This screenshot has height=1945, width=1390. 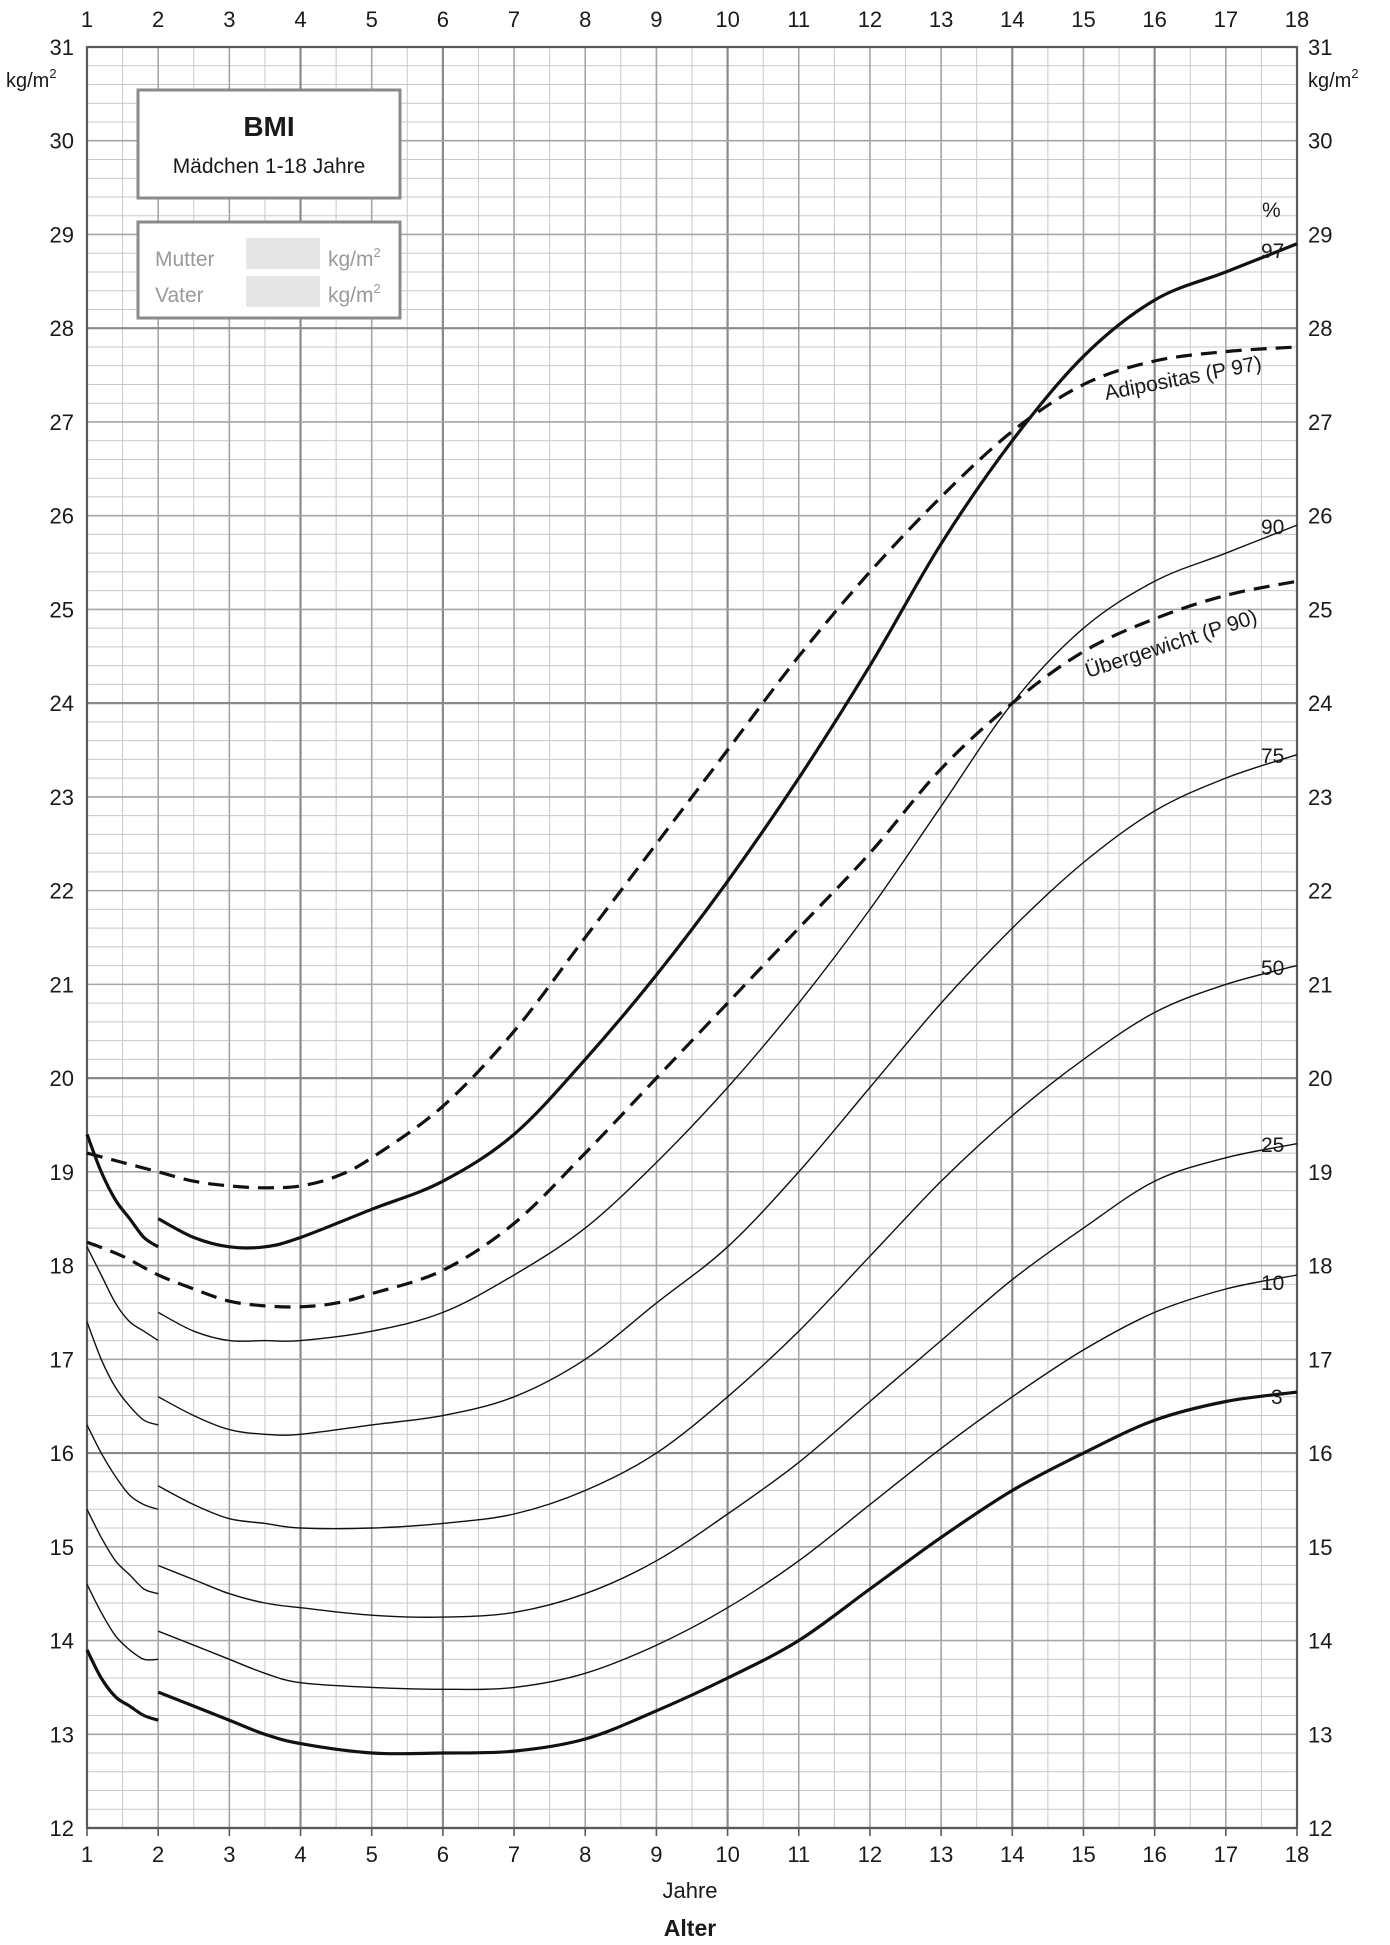 What do you see at coordinates (300, 19) in the screenshot?
I see `x-tick-label-top: 4` at bounding box center [300, 19].